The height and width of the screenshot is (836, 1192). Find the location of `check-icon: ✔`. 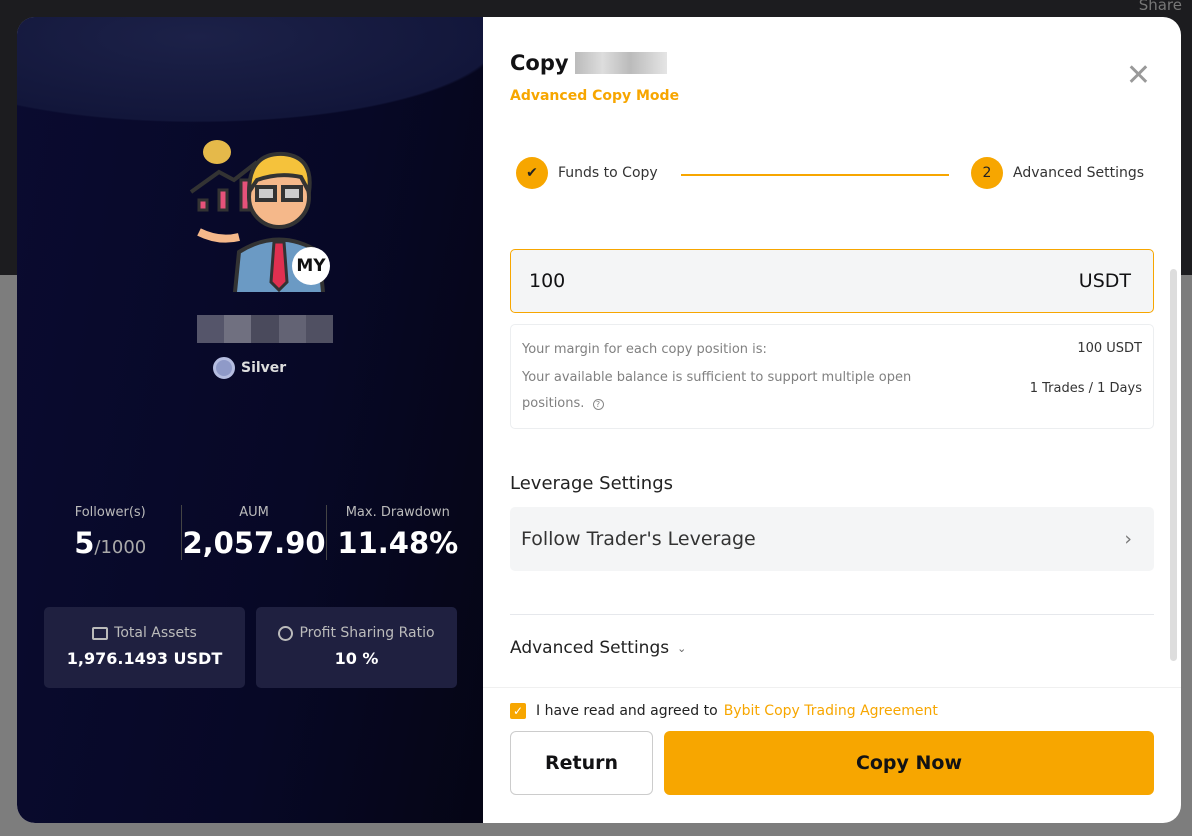

check-icon: ✔ is located at coordinates (532, 173).